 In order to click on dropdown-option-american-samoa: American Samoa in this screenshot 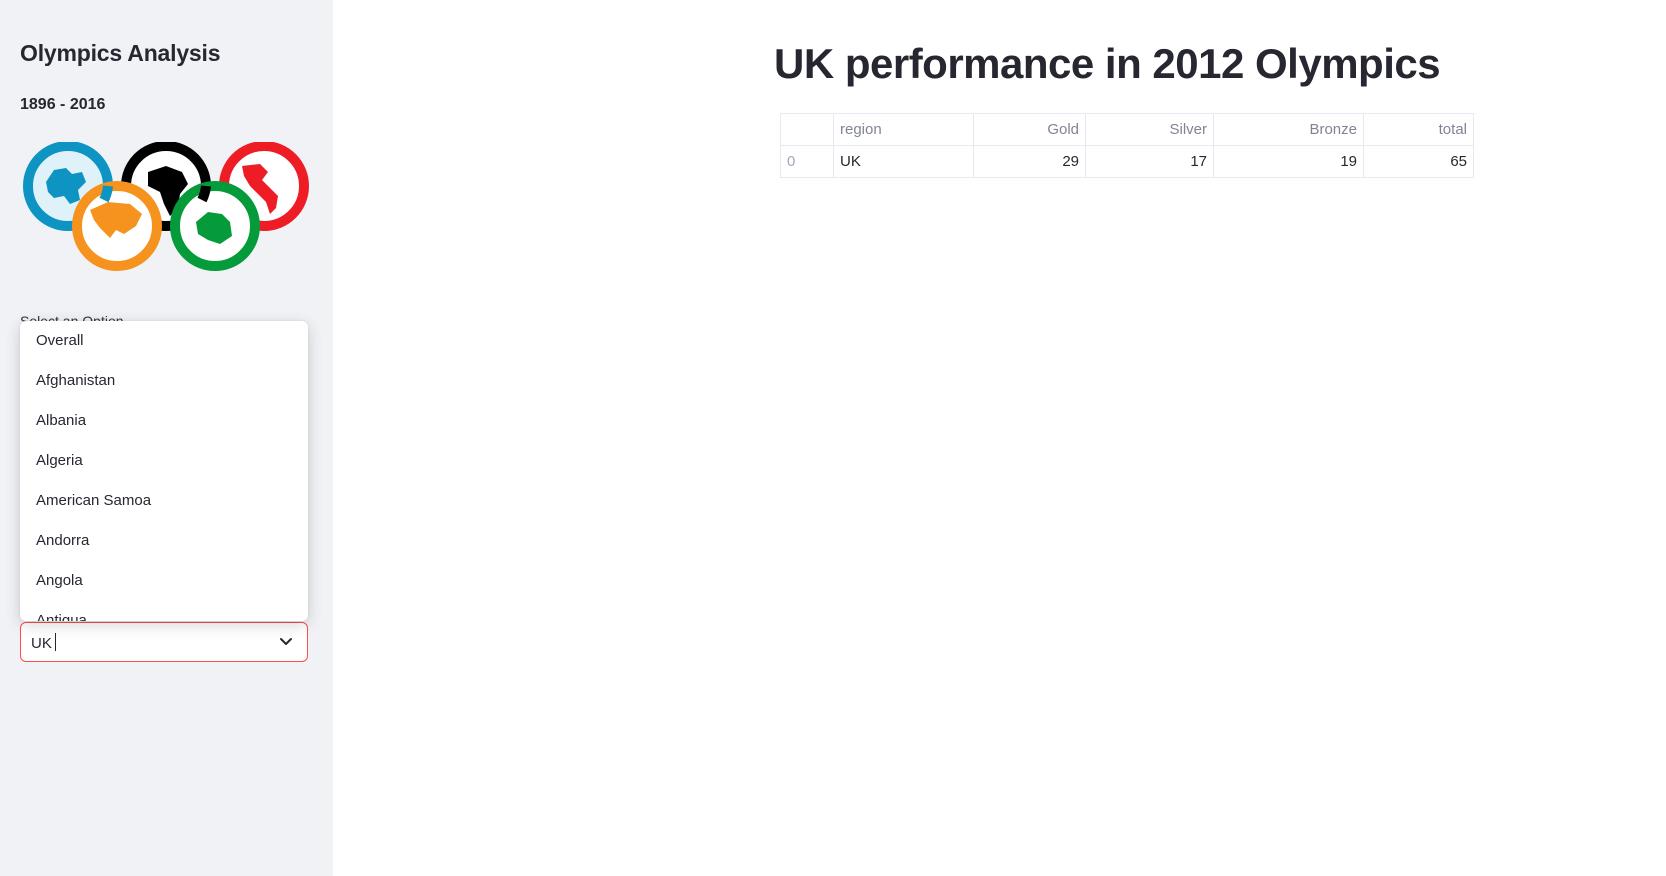, I will do `click(94, 500)`.